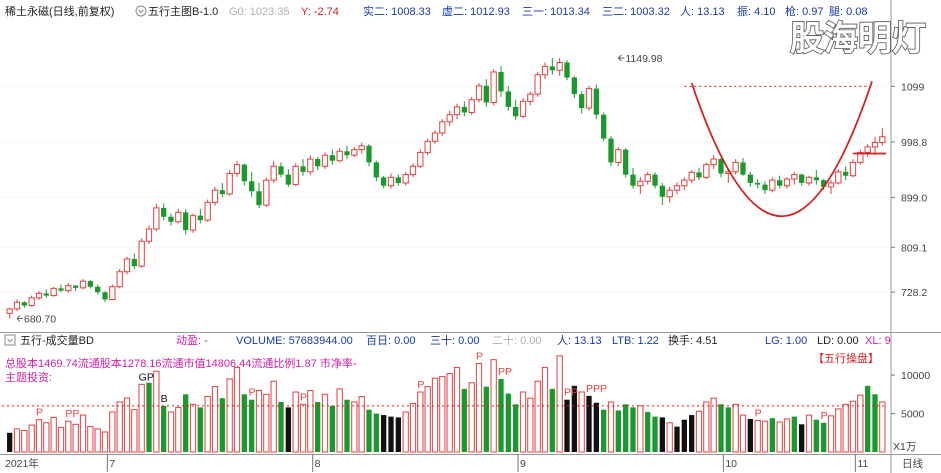 The image size is (941, 473). I want to click on cup-arc, so click(781, 149).